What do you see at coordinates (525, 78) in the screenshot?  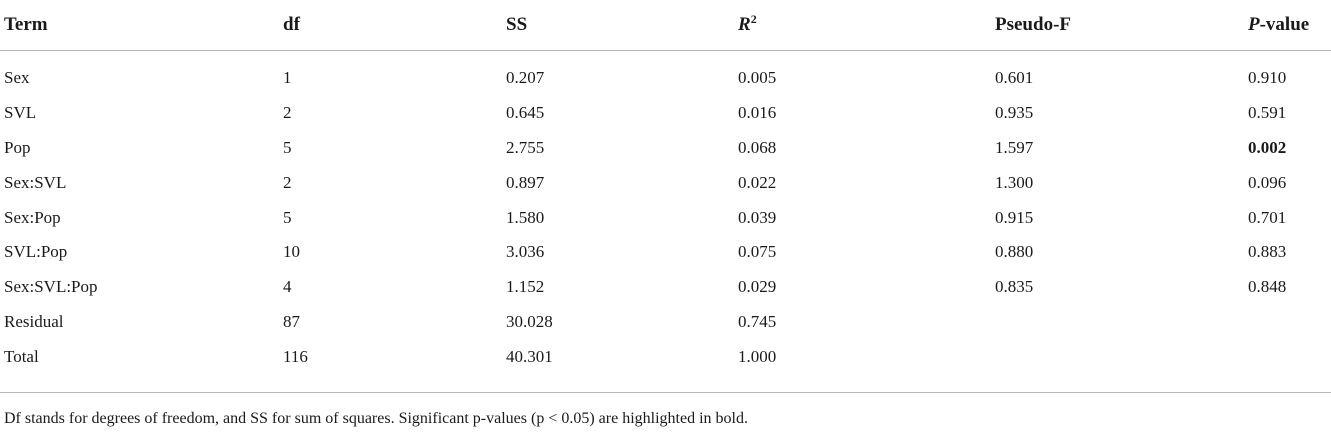 I see `cell-ss: 0.207` at bounding box center [525, 78].